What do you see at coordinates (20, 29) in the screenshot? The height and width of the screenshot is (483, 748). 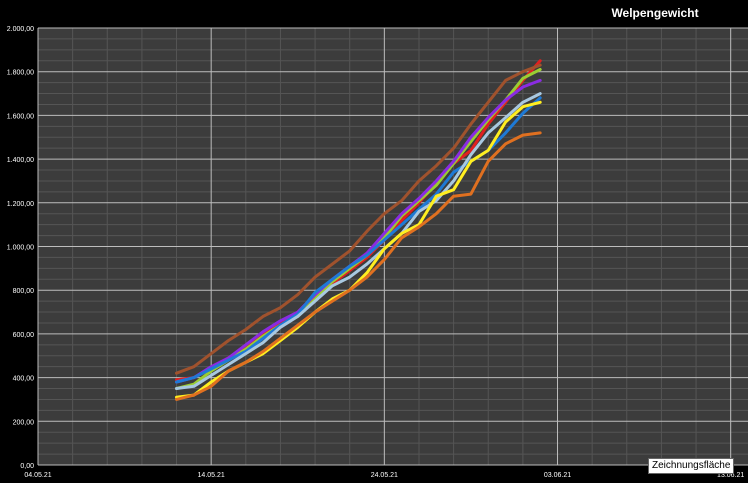 I see `y-tick-label: 2.000,00` at bounding box center [20, 29].